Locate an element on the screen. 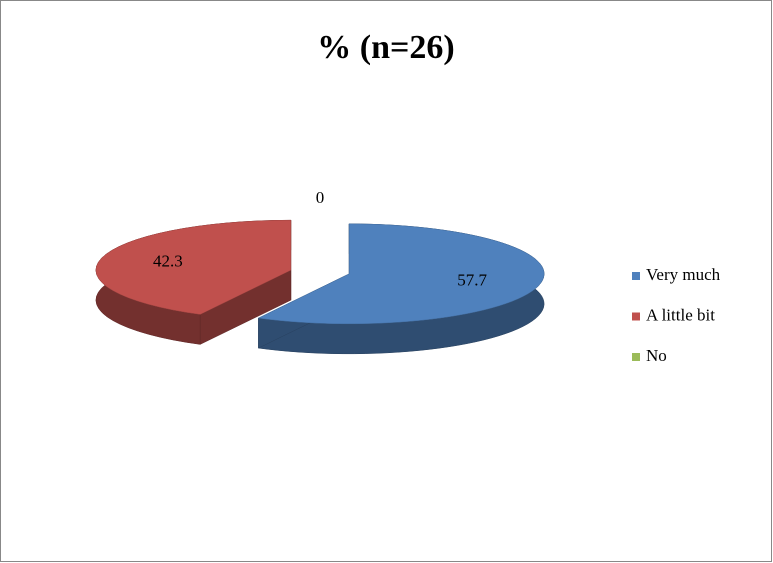 This screenshot has width=773, height=563. legend-label: A little bit is located at coordinates (680, 314).